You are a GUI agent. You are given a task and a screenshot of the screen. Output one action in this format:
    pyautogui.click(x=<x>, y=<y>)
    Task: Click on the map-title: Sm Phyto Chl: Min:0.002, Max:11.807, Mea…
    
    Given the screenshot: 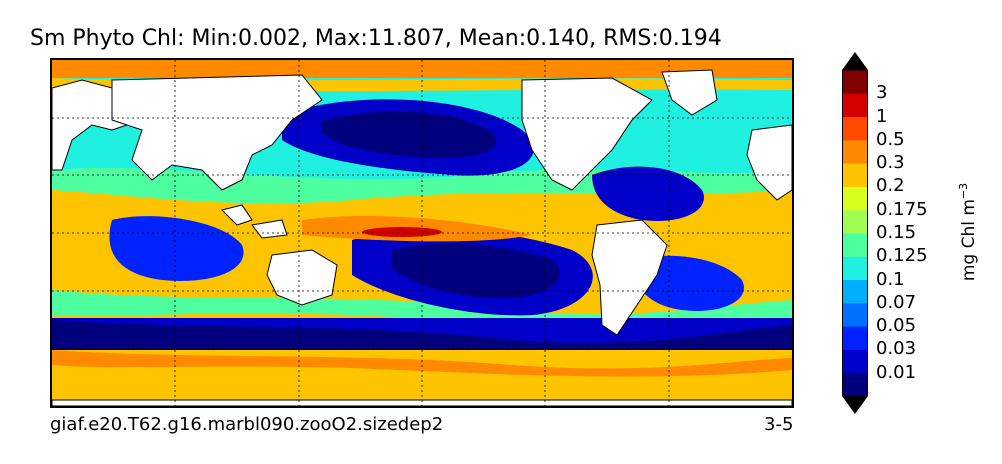 What is the action you would take?
    pyautogui.click(x=376, y=38)
    